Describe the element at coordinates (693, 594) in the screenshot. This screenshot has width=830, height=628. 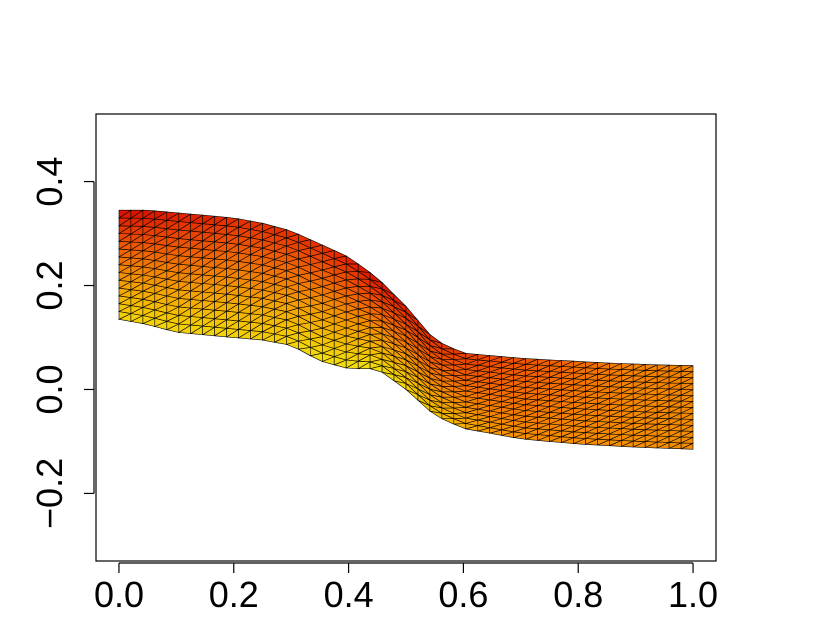
I see `x-tick-label: 1.0` at that location.